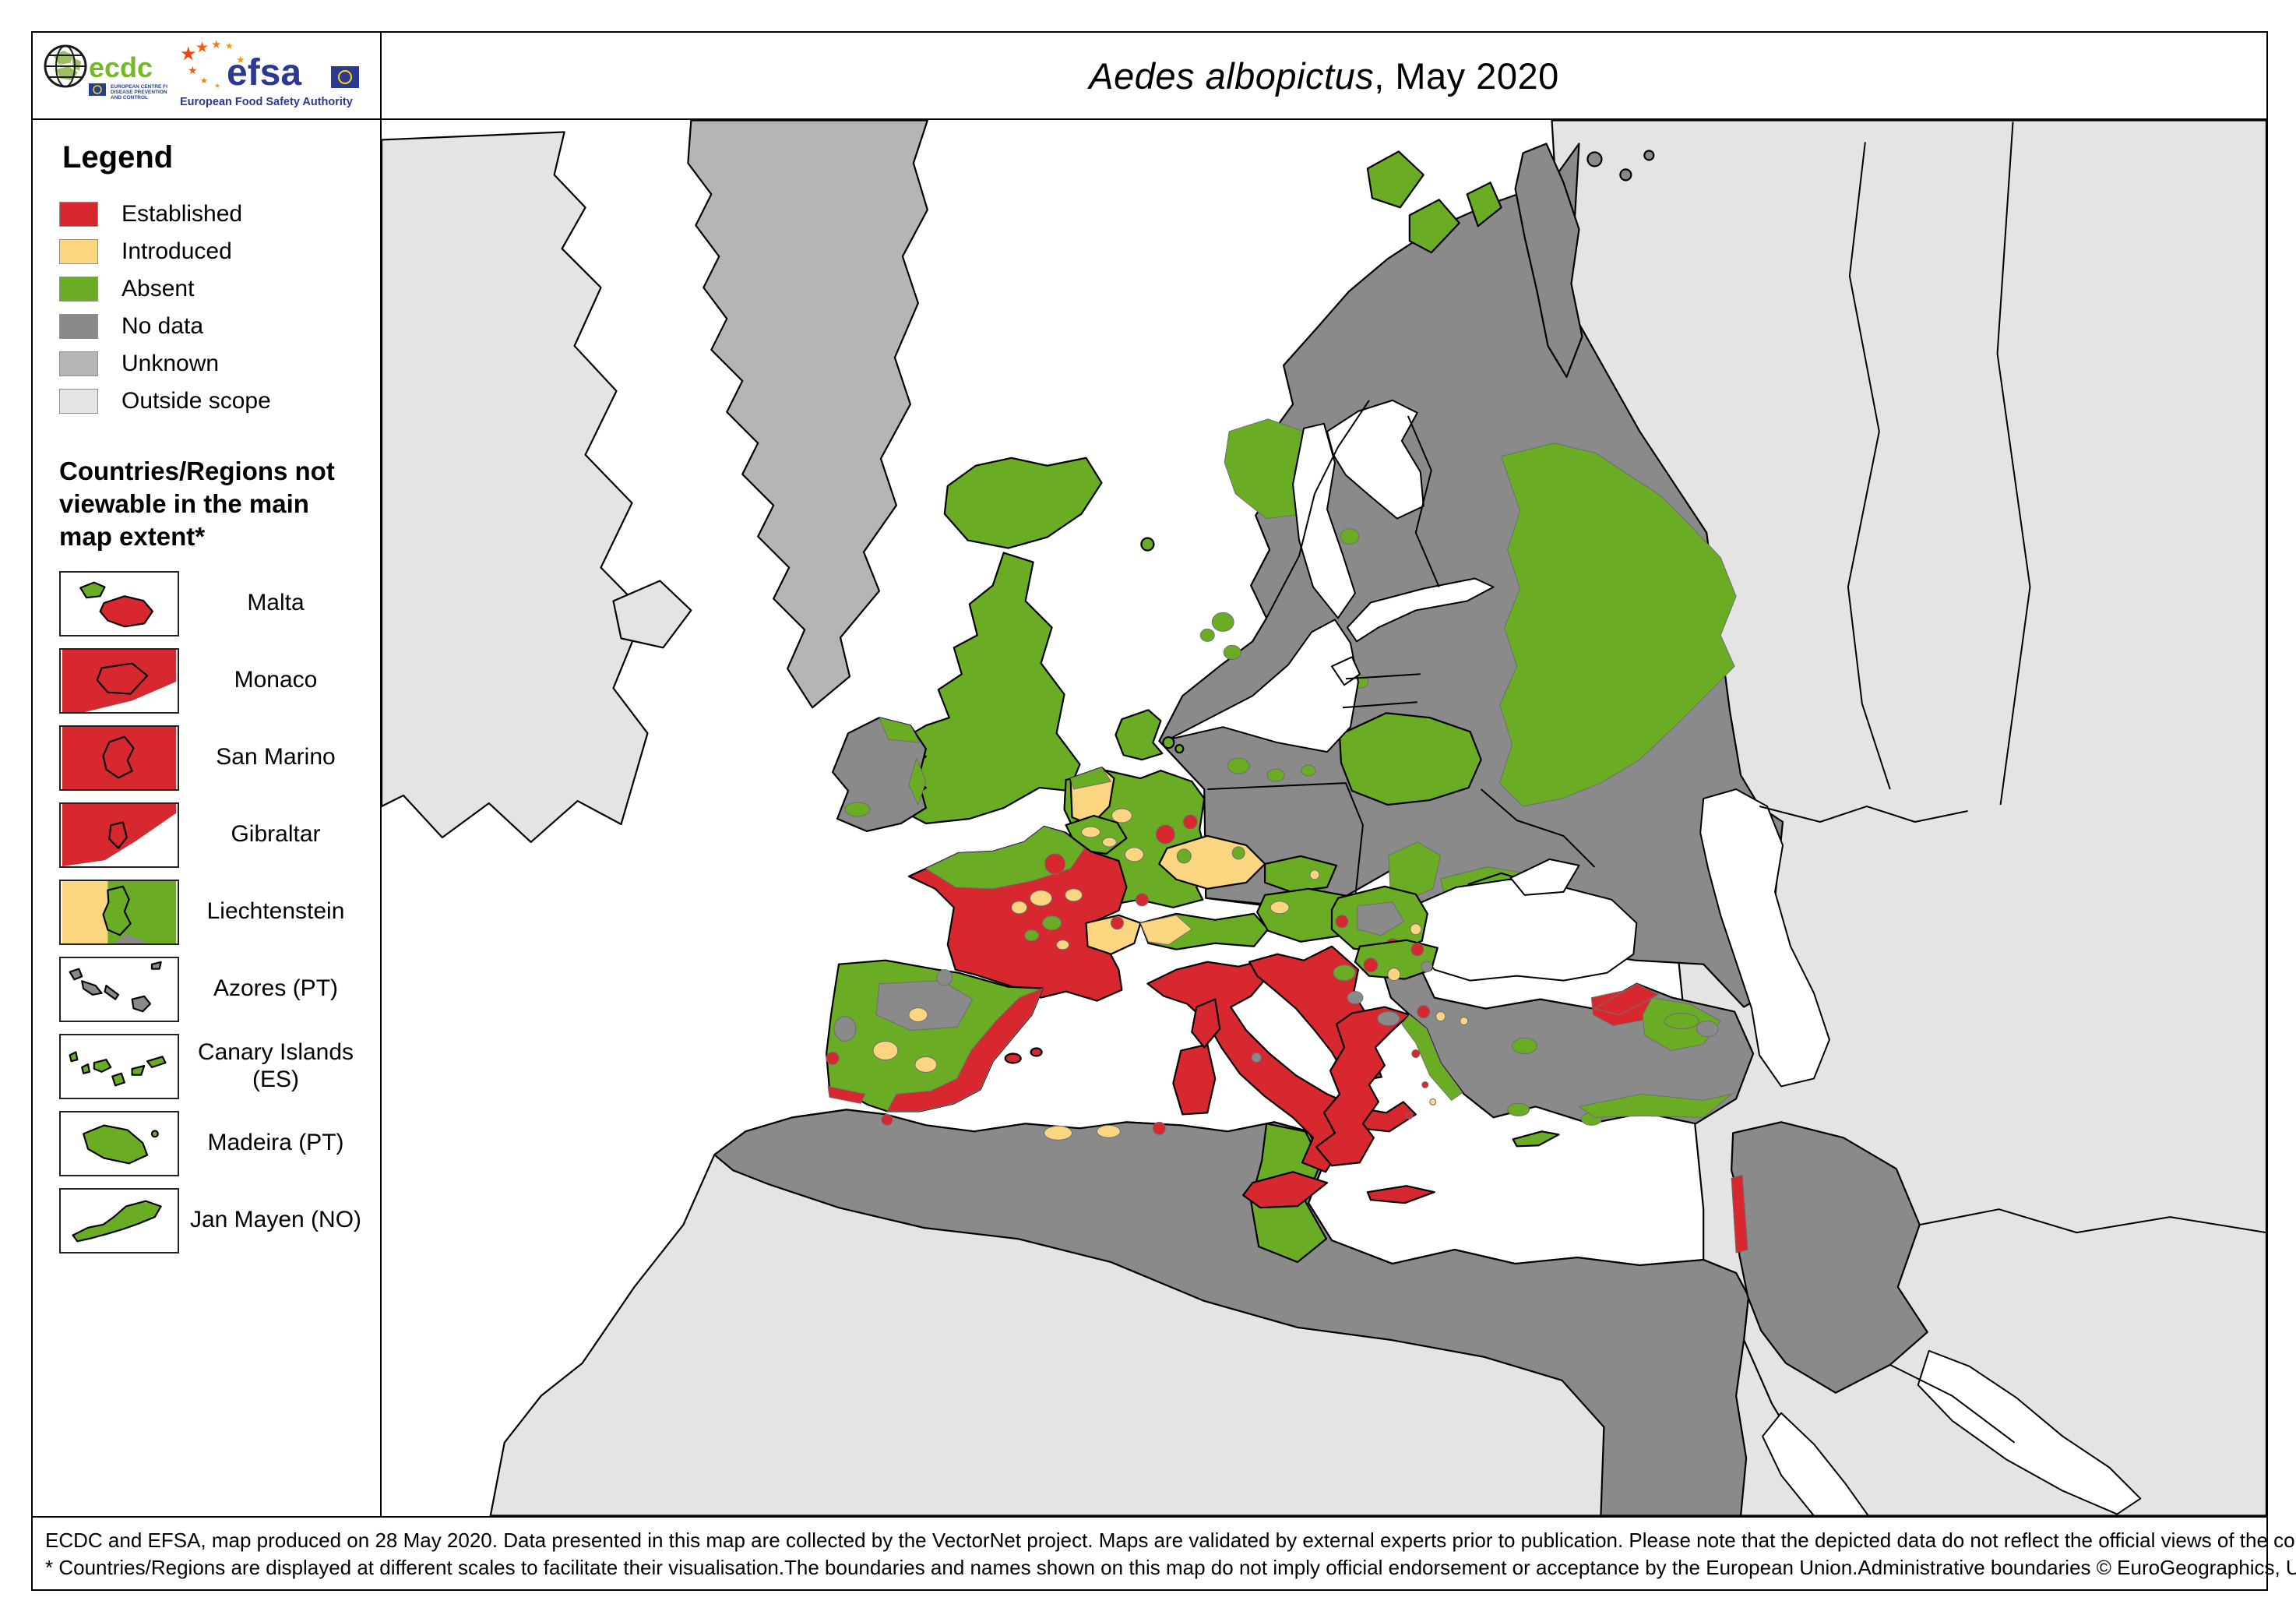  Describe the element at coordinates (1427, 967) in the screenshot. I see `map-region-bulgaria-no-data` at that location.